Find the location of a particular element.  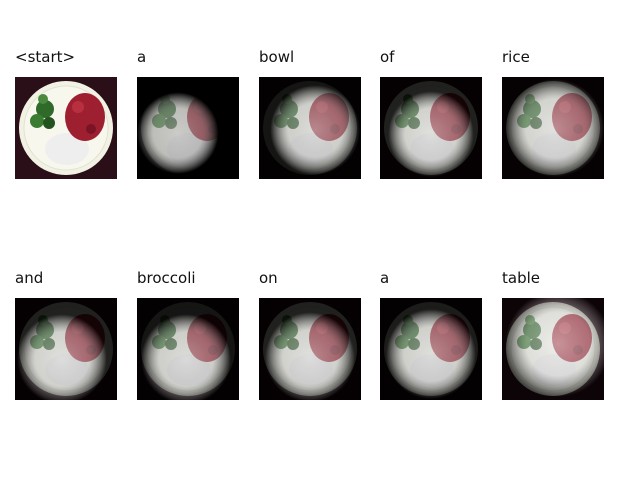

caption-word: on is located at coordinates (268, 278).